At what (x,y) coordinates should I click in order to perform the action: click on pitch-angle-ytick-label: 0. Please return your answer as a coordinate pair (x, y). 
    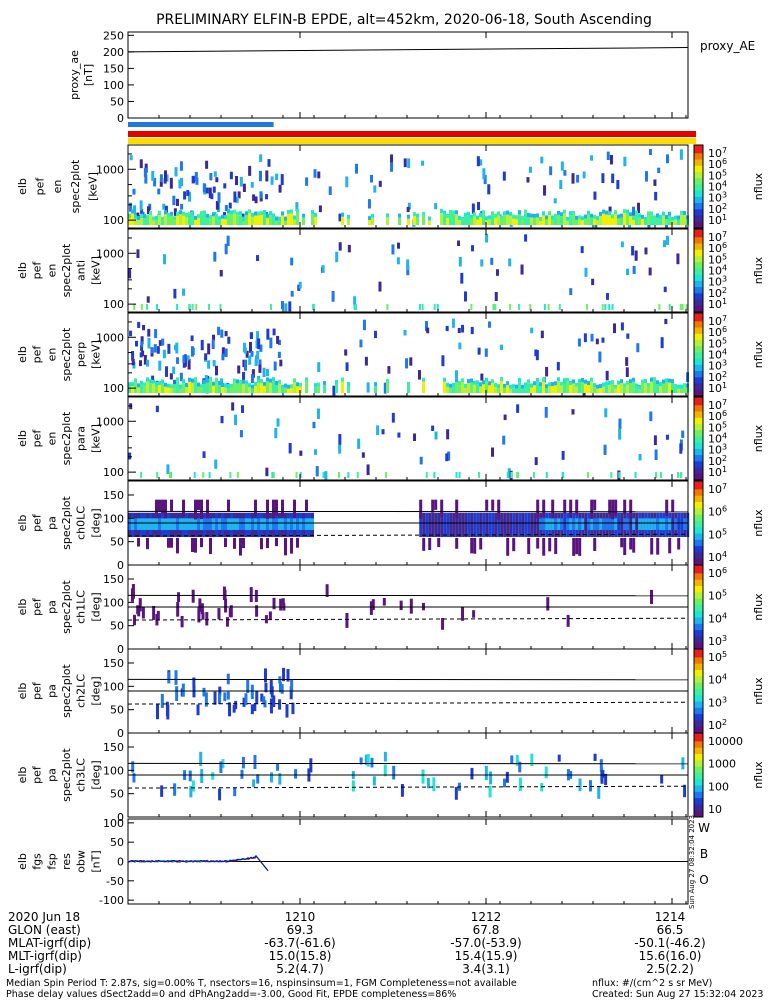
    Looking at the image, I should click on (120, 565).